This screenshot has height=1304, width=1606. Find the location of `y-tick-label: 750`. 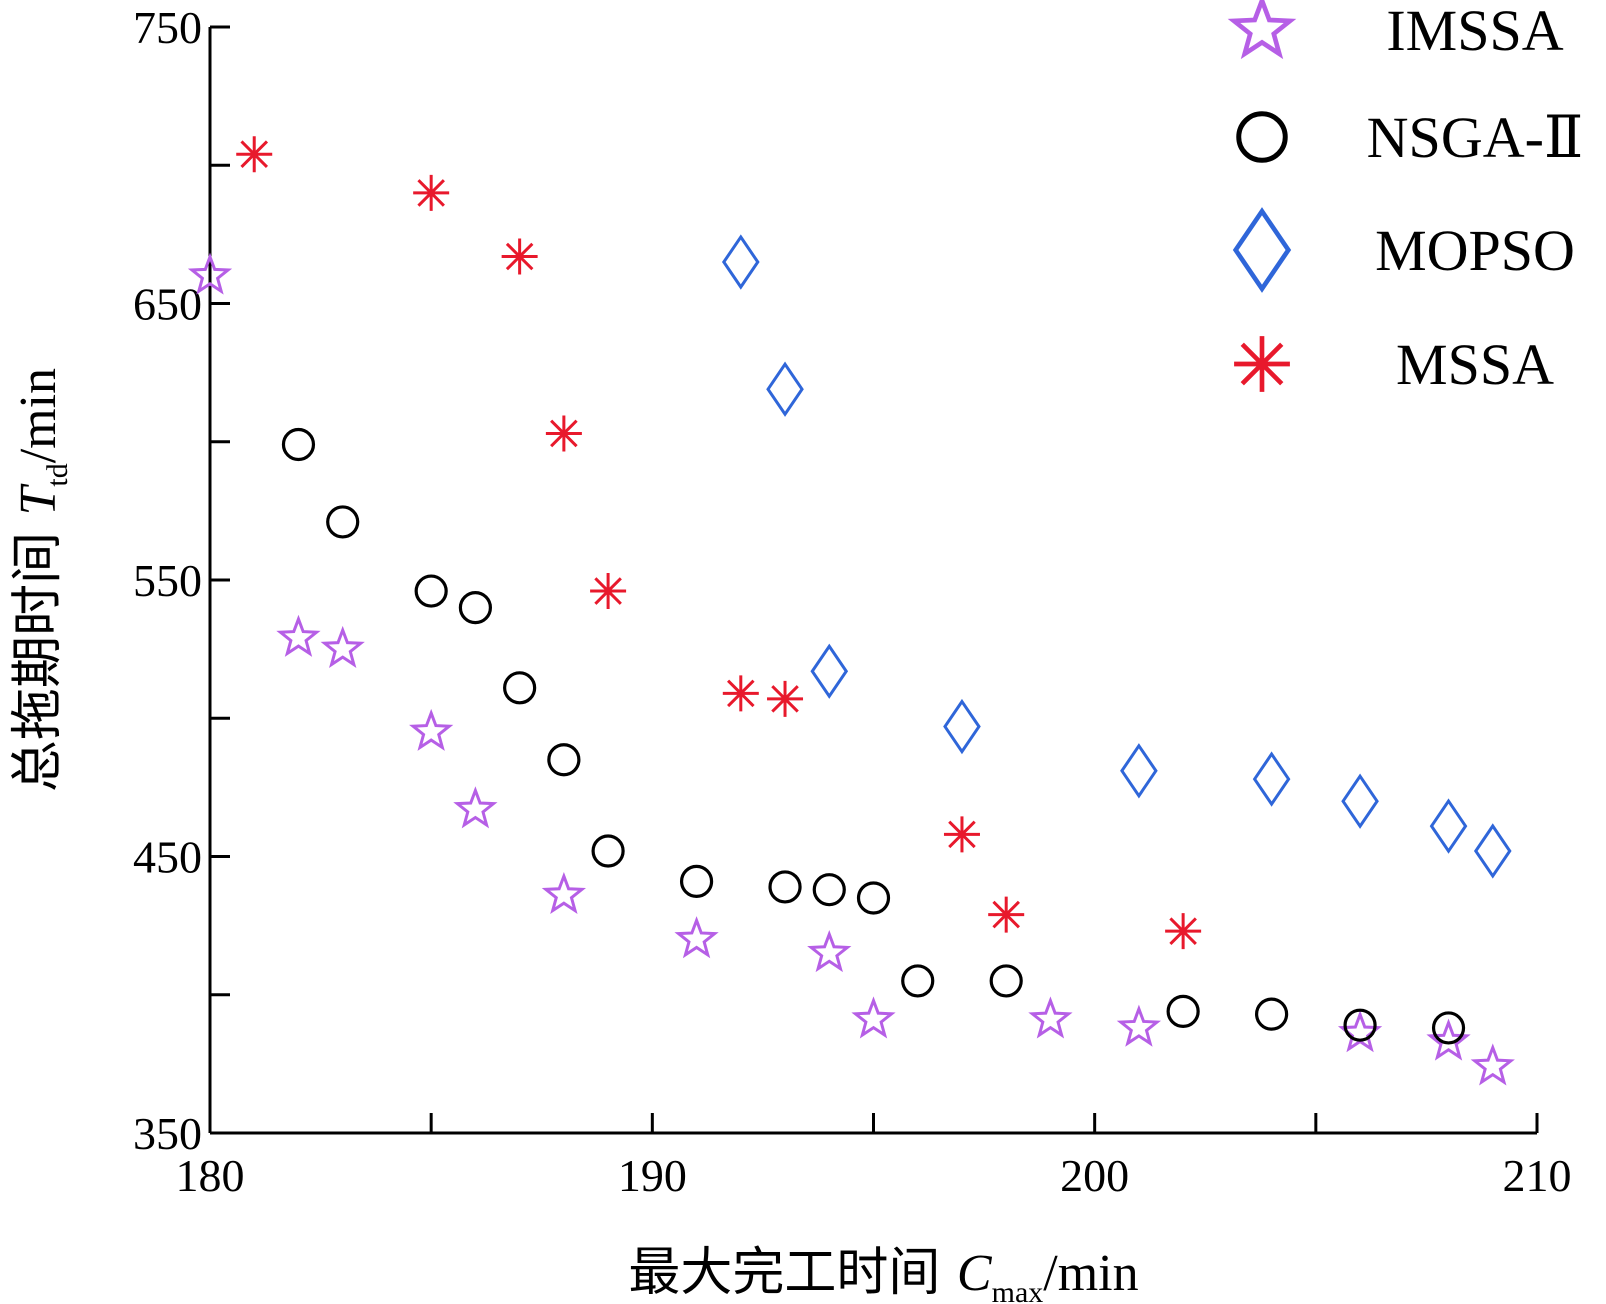

y-tick-label: 750 is located at coordinates (167, 27).